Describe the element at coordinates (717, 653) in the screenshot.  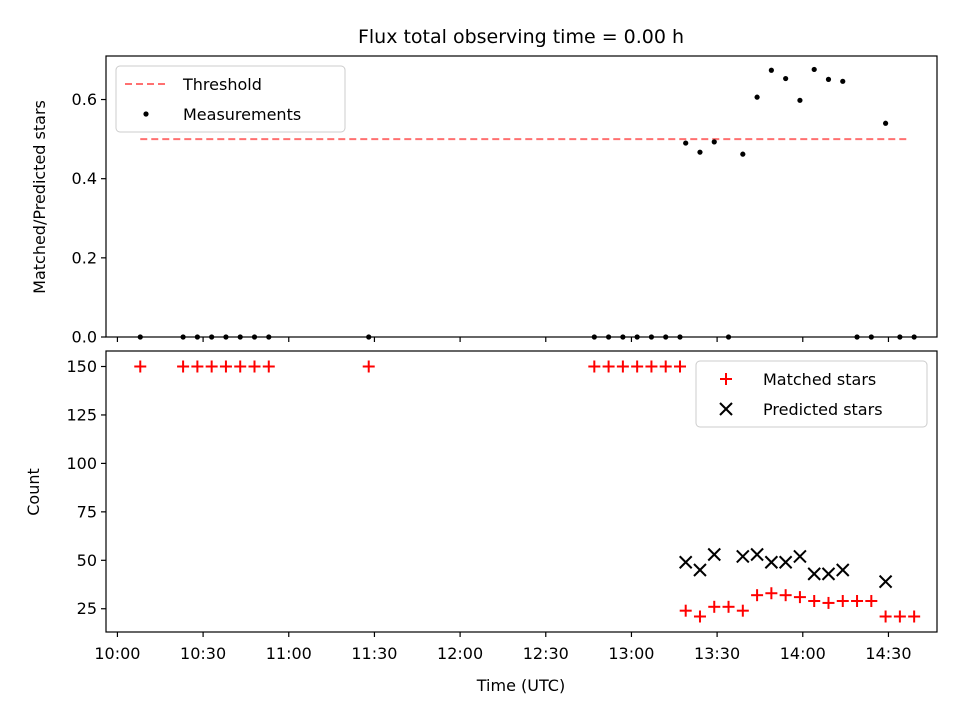
I see `x-tick-label: 13:30` at that location.